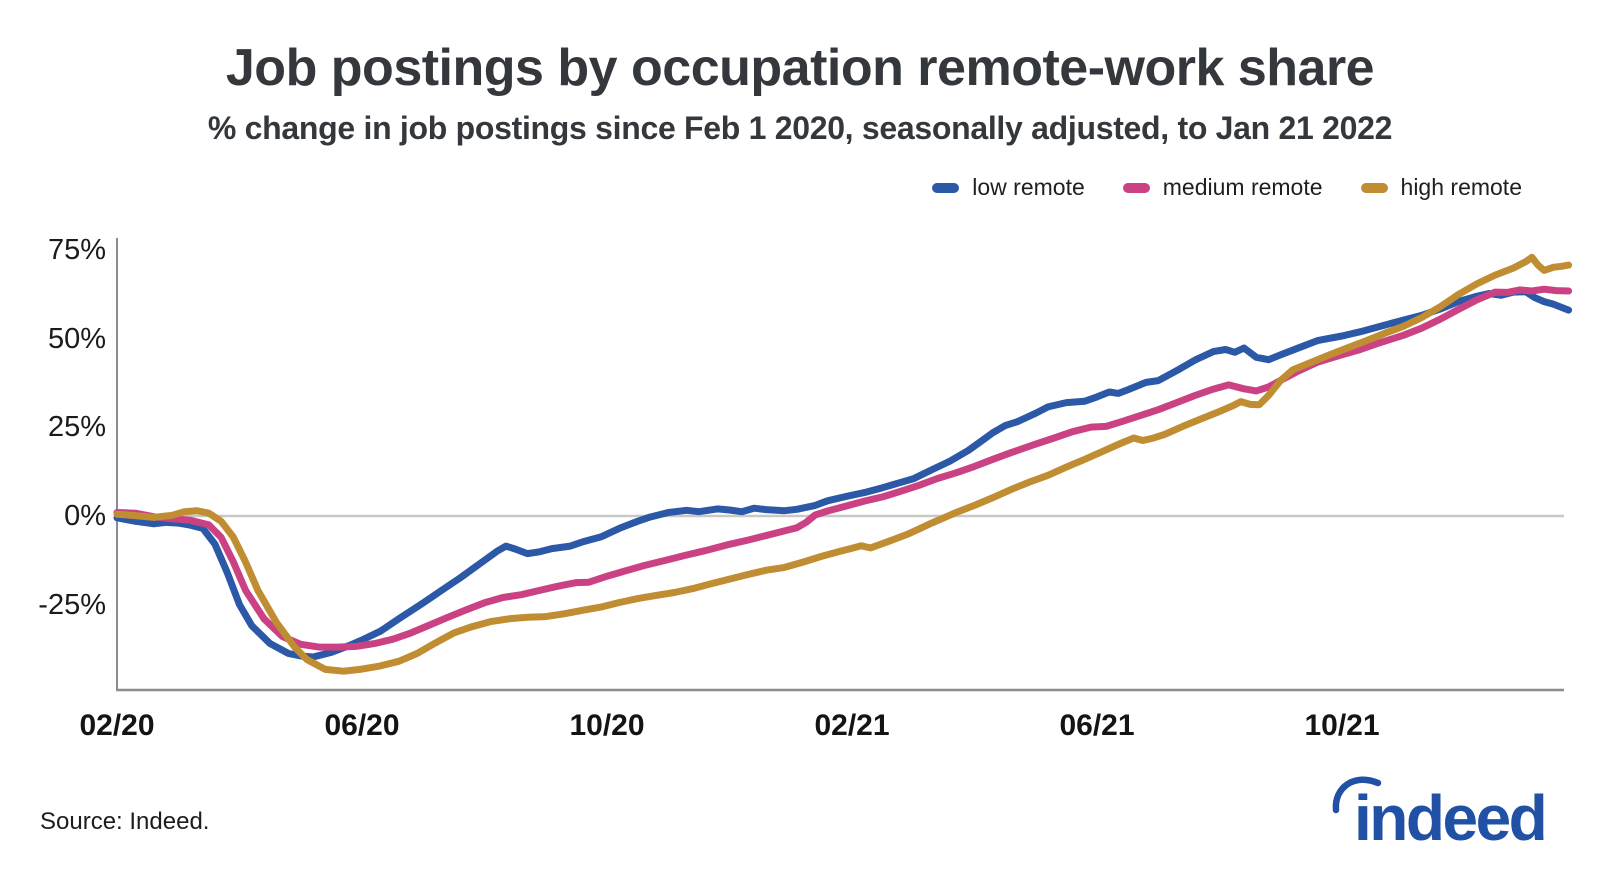 The image size is (1600, 873). Describe the element at coordinates (607, 725) in the screenshot. I see `x-tick-label: 10/20` at that location.